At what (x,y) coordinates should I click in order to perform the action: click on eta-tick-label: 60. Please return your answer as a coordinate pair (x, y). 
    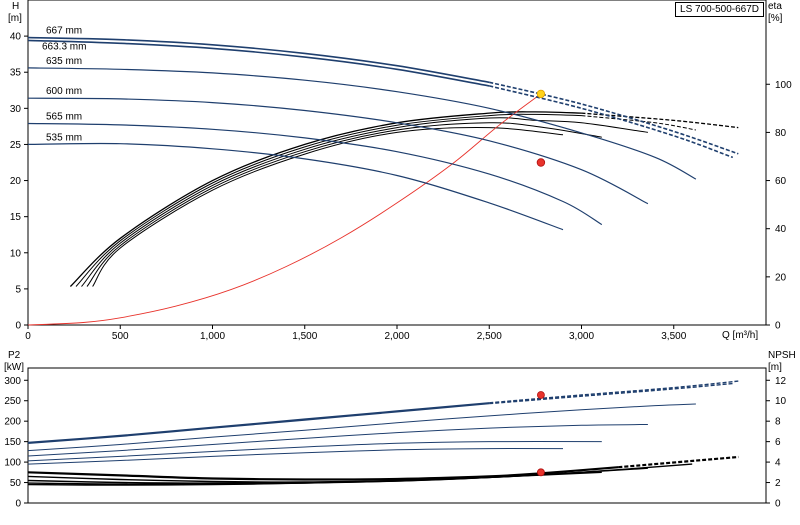
    Looking at the image, I should click on (781, 181).